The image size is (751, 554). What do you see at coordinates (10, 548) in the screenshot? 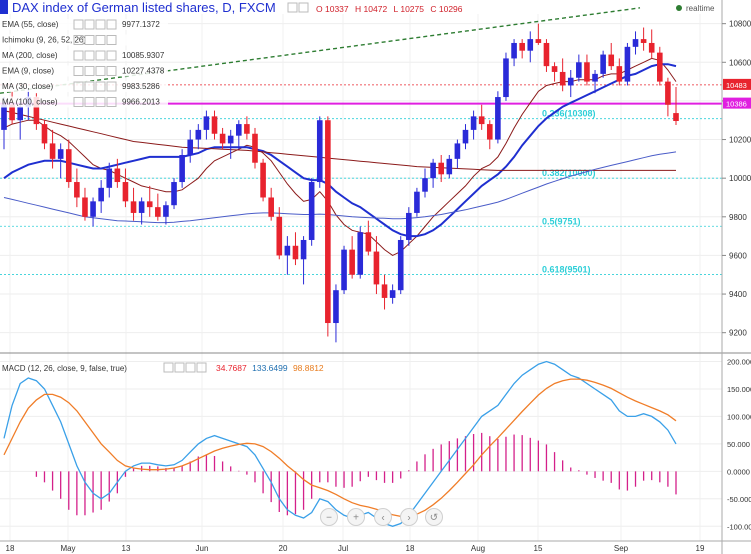
I see `x-tick-label: 18` at bounding box center [10, 548].